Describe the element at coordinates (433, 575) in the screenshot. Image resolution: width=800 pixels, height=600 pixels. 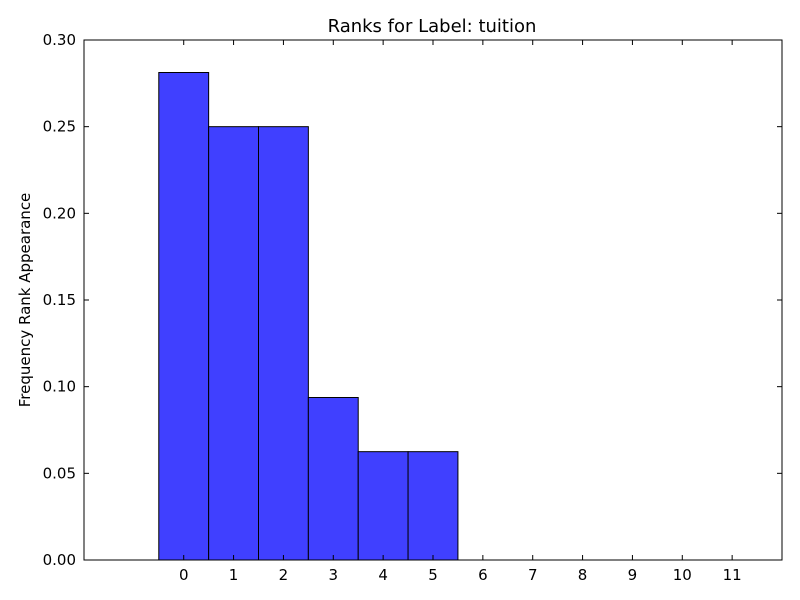
I see `x-tick-label-5: 5` at that location.